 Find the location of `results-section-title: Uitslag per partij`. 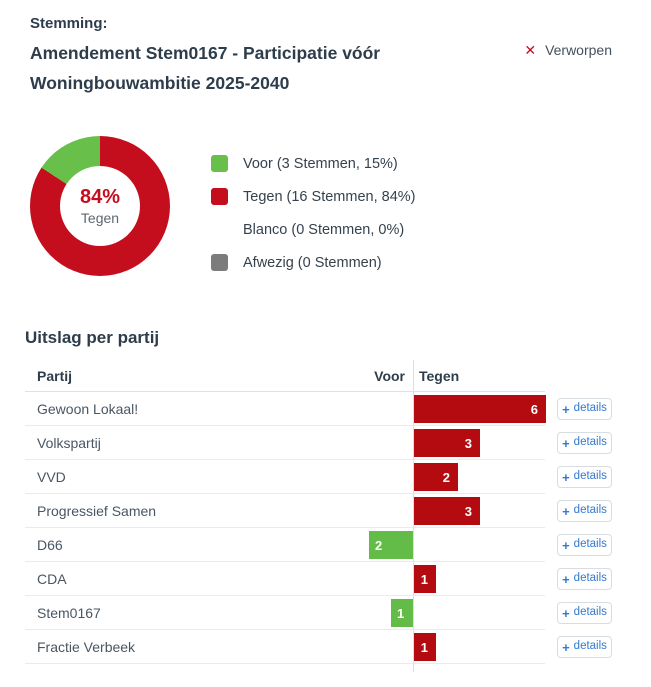

results-section-title: Uitslag per partij is located at coordinates (92, 337).